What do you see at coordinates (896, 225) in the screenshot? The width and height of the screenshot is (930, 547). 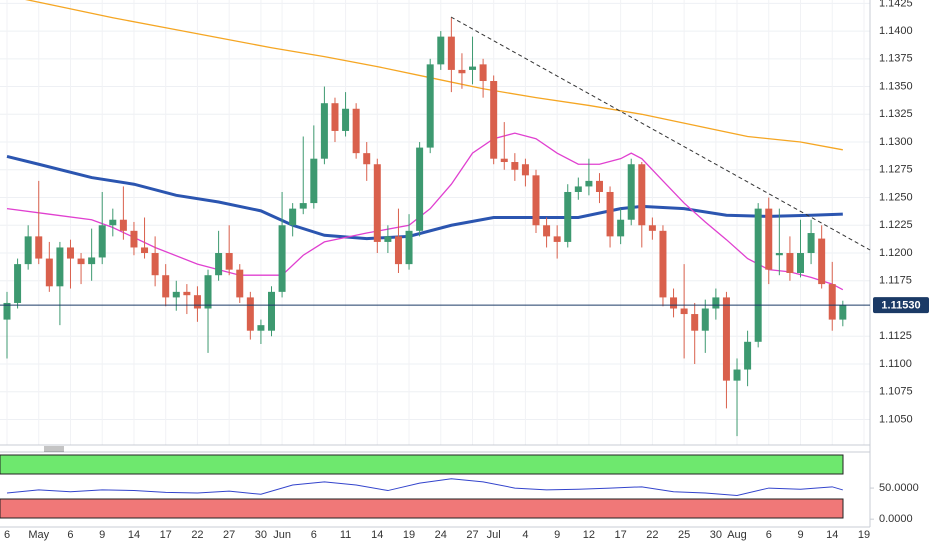 I see `y-tick-label: 1.1225` at bounding box center [896, 225].